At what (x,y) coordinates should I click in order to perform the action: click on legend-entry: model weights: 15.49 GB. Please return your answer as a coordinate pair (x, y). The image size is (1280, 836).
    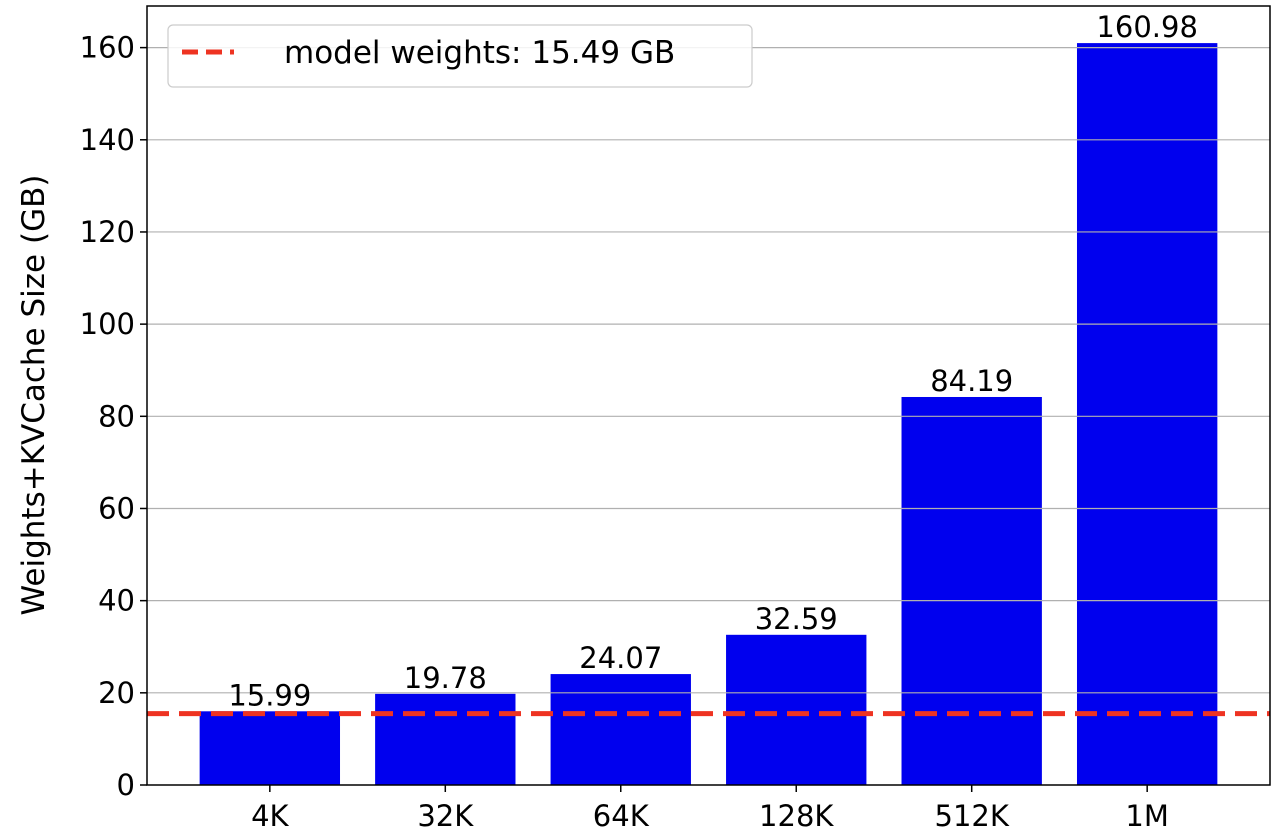
    Looking at the image, I should click on (479, 53).